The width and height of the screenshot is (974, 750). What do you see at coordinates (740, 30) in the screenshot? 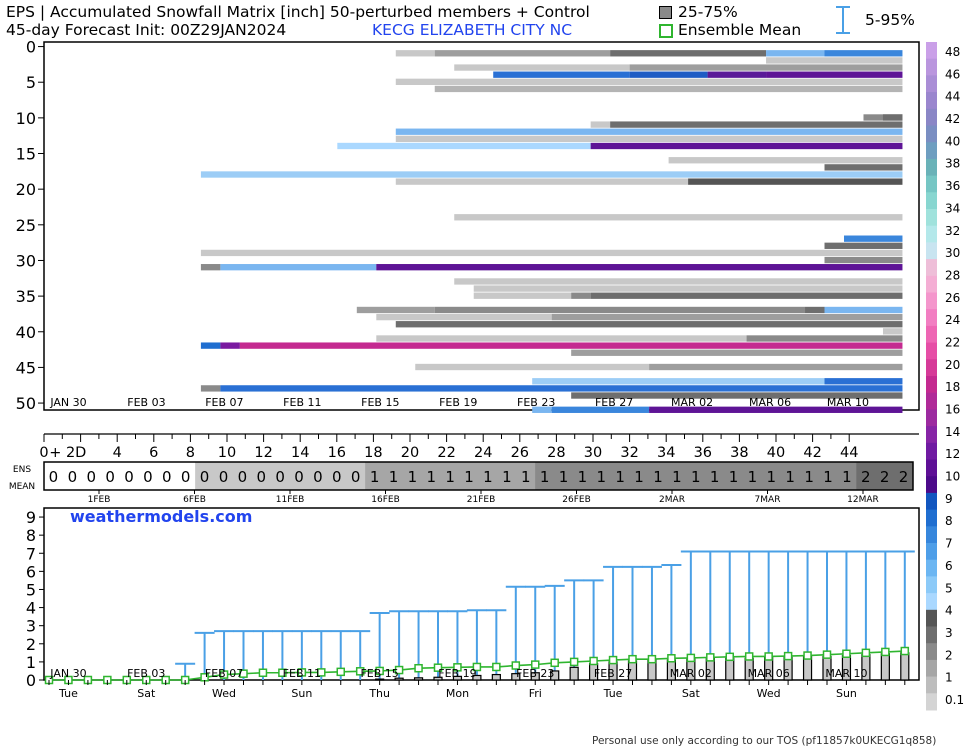
I see `legend-mean-label: Ensemble Mean` at bounding box center [740, 30].